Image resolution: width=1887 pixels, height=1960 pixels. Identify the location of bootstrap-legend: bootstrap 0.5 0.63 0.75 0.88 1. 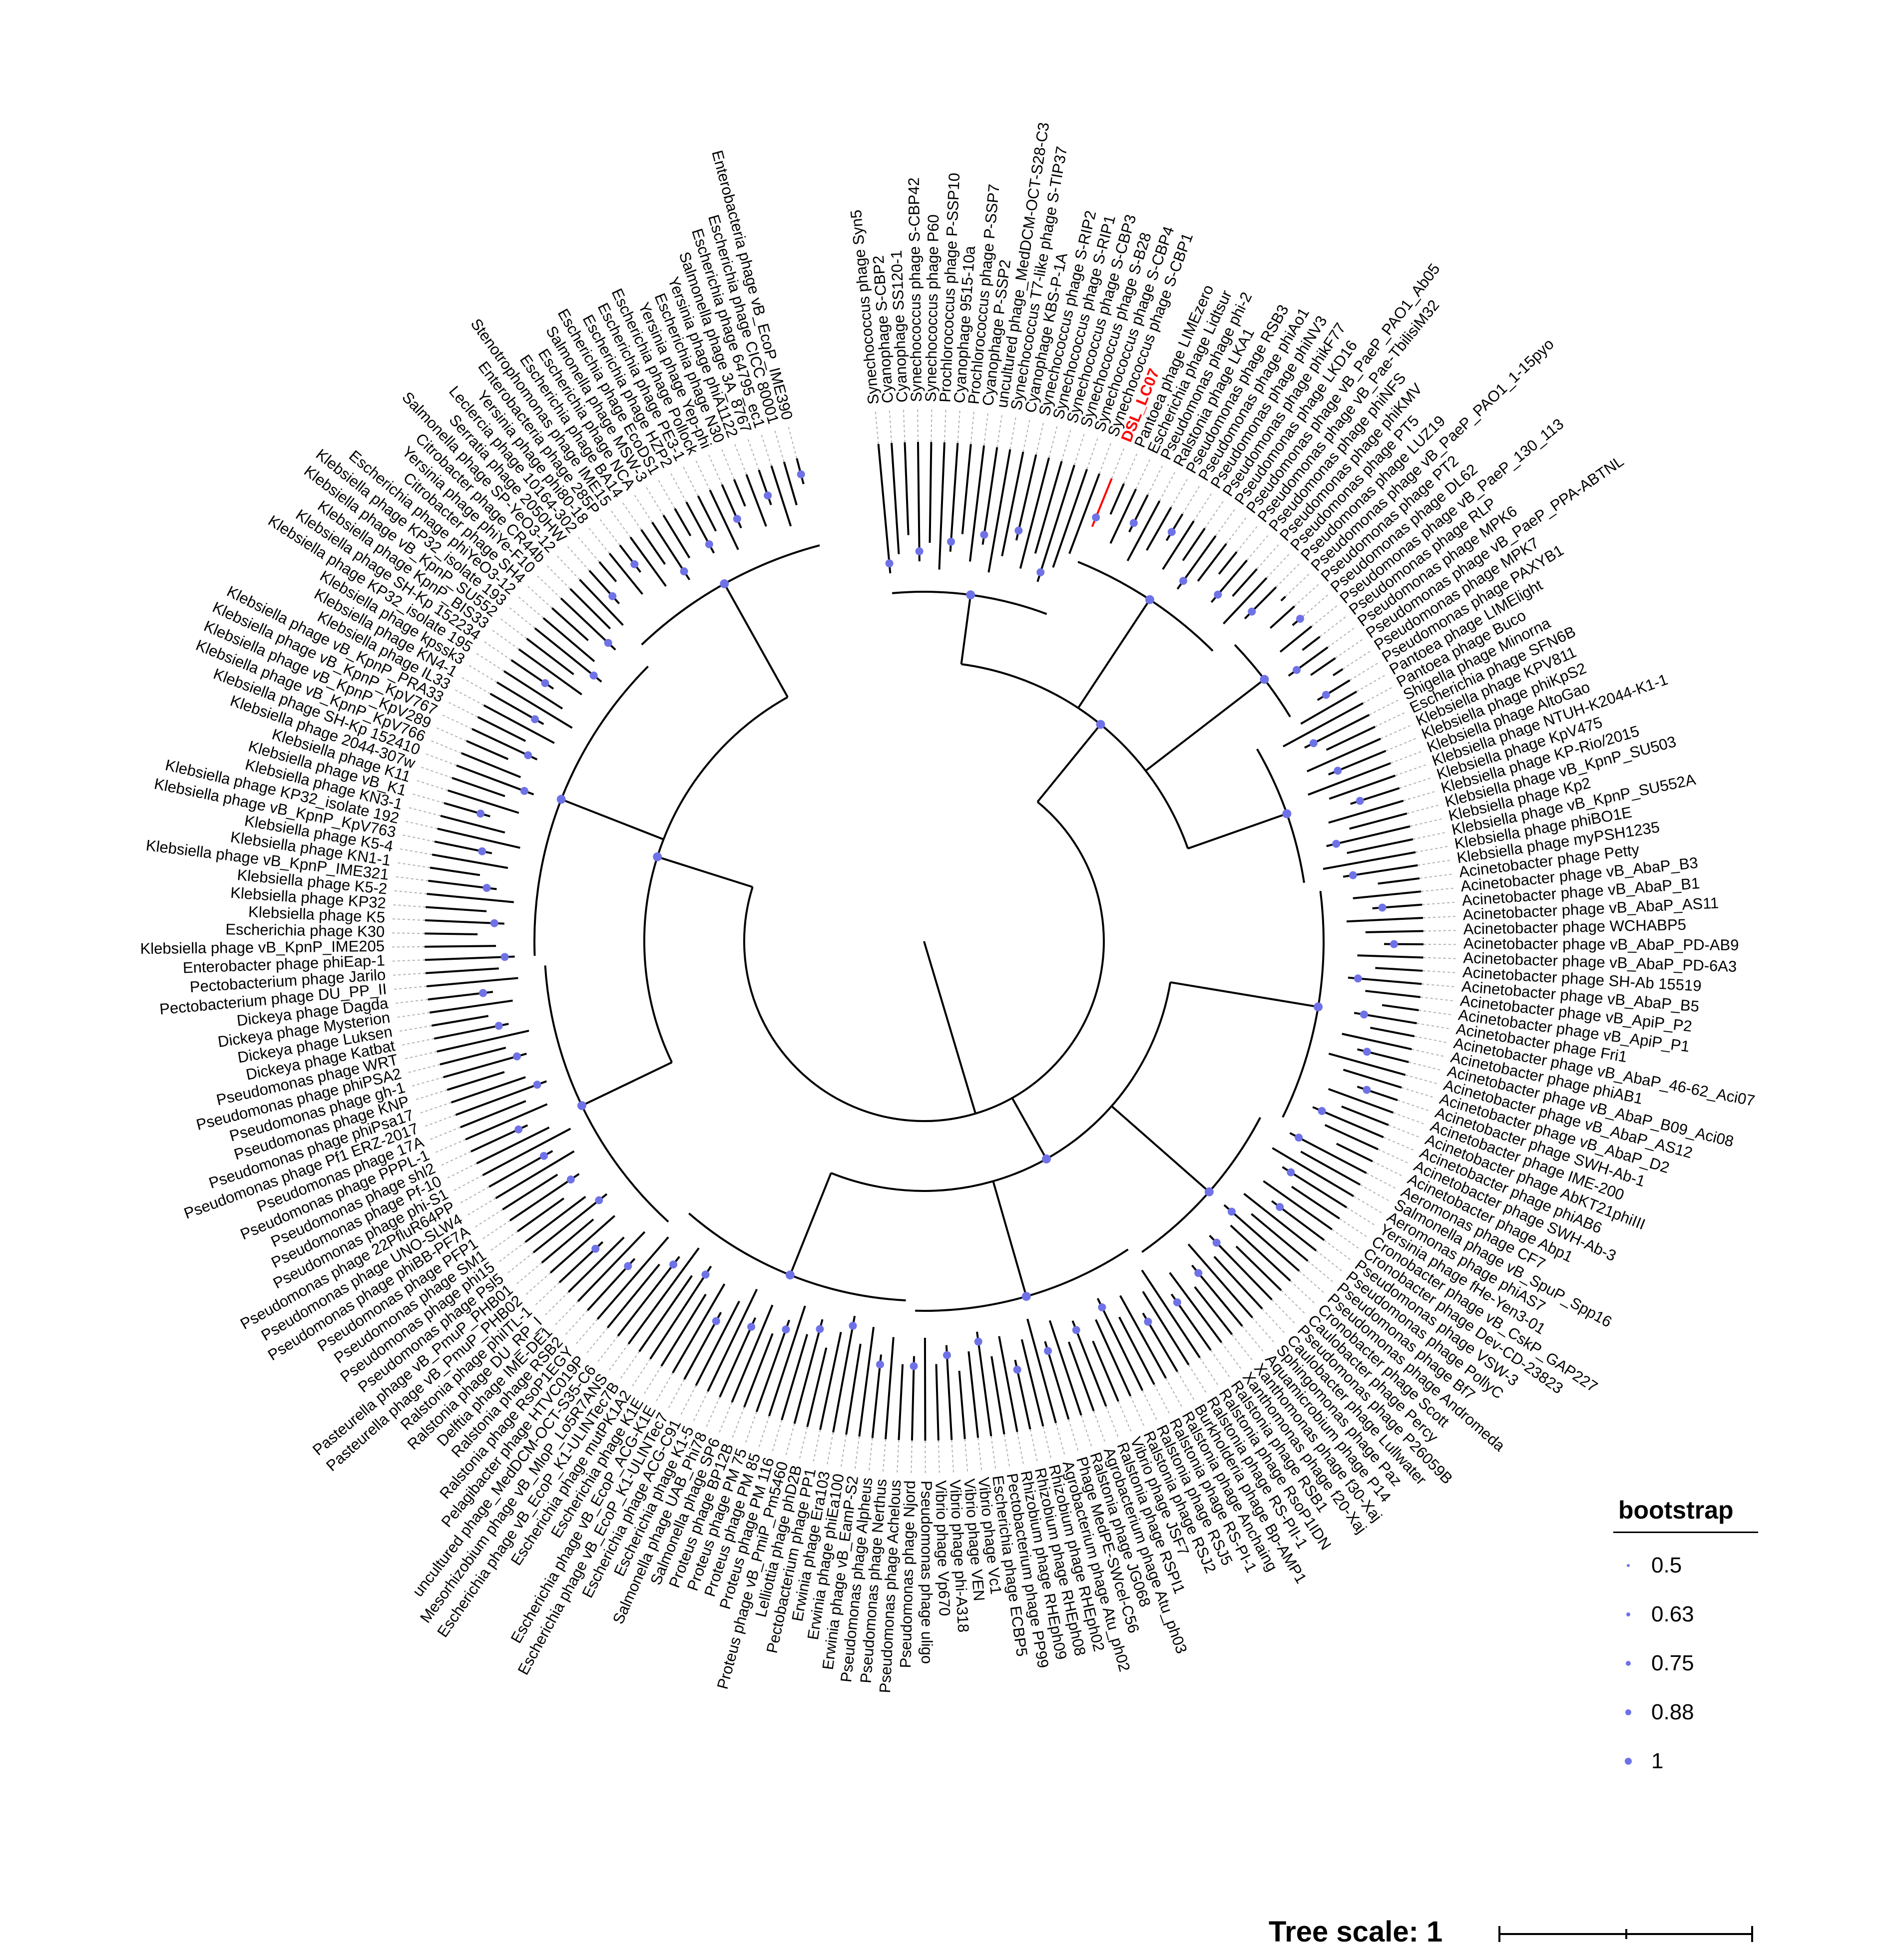
(1685, 1641).